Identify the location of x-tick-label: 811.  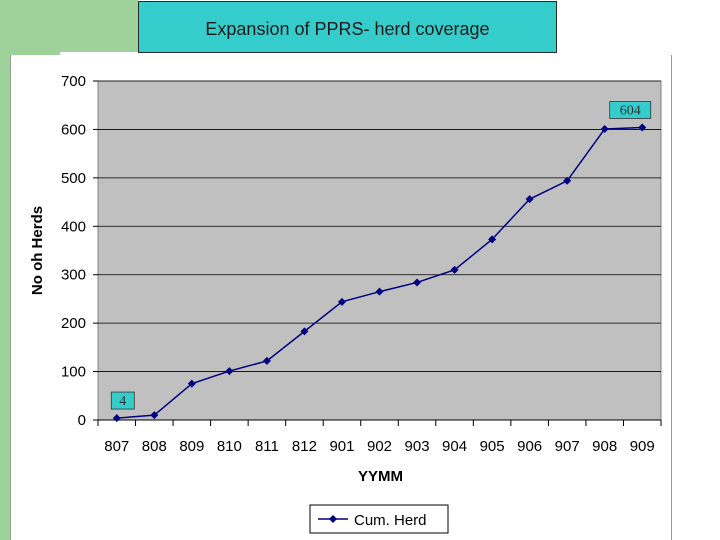
(267, 446).